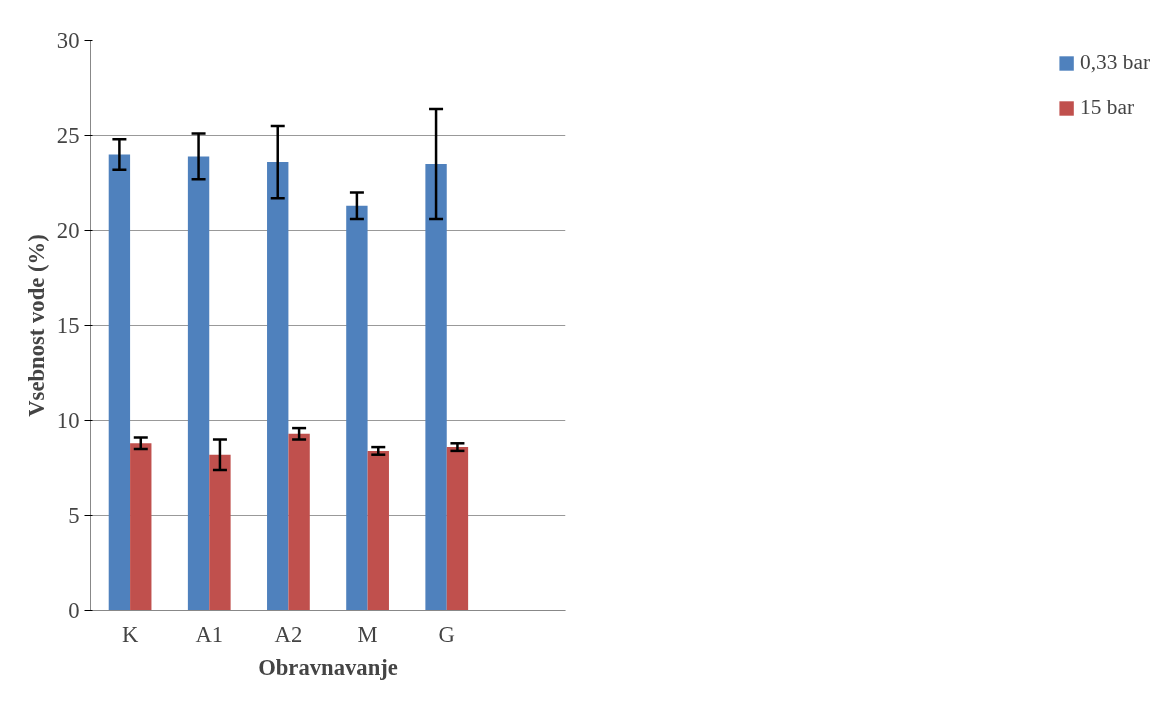 This screenshot has width=1174, height=713. What do you see at coordinates (209, 634) in the screenshot?
I see `x-tick-label: A1` at bounding box center [209, 634].